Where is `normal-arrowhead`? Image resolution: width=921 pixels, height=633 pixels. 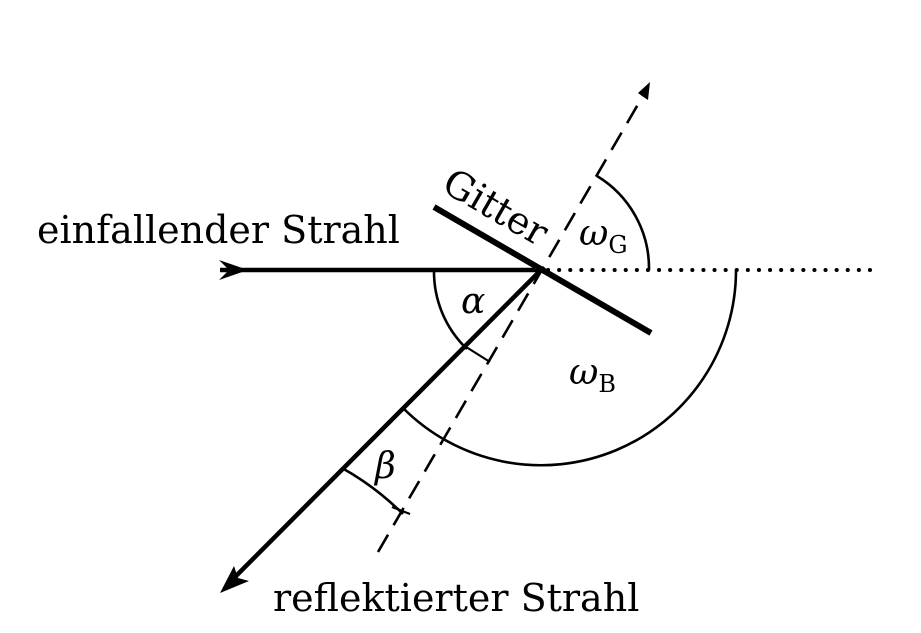
normal-arrowhead is located at coordinates (644, 91).